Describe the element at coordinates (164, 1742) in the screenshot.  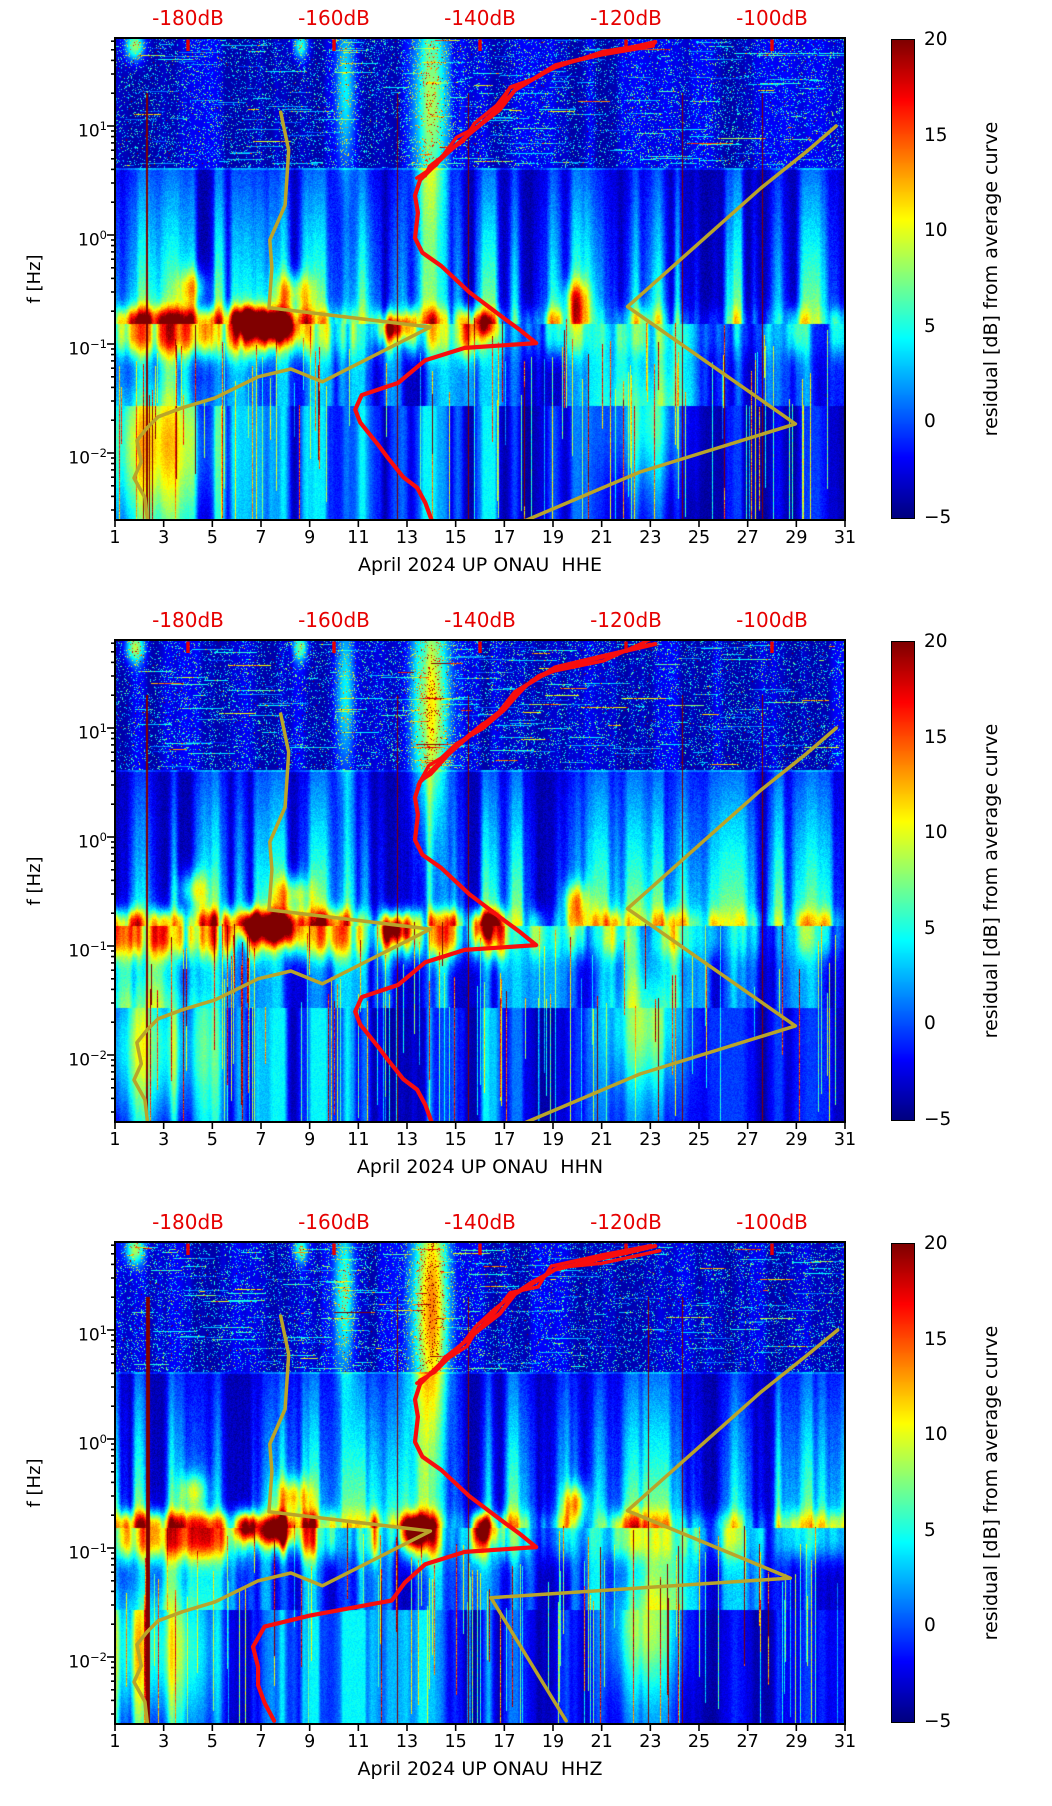
I see `x-tick-label: 3` at that location.